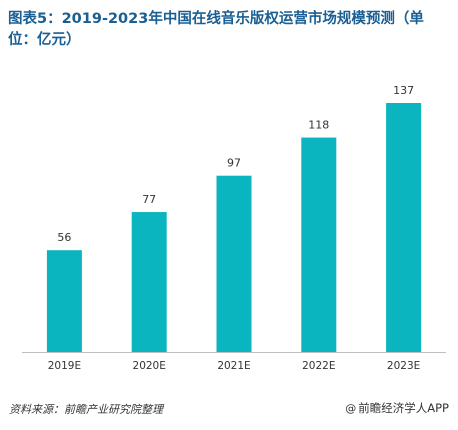 Image resolution: width=458 pixels, height=430 pixels. I want to click on tick-label-2023E: 2023E, so click(403, 366).